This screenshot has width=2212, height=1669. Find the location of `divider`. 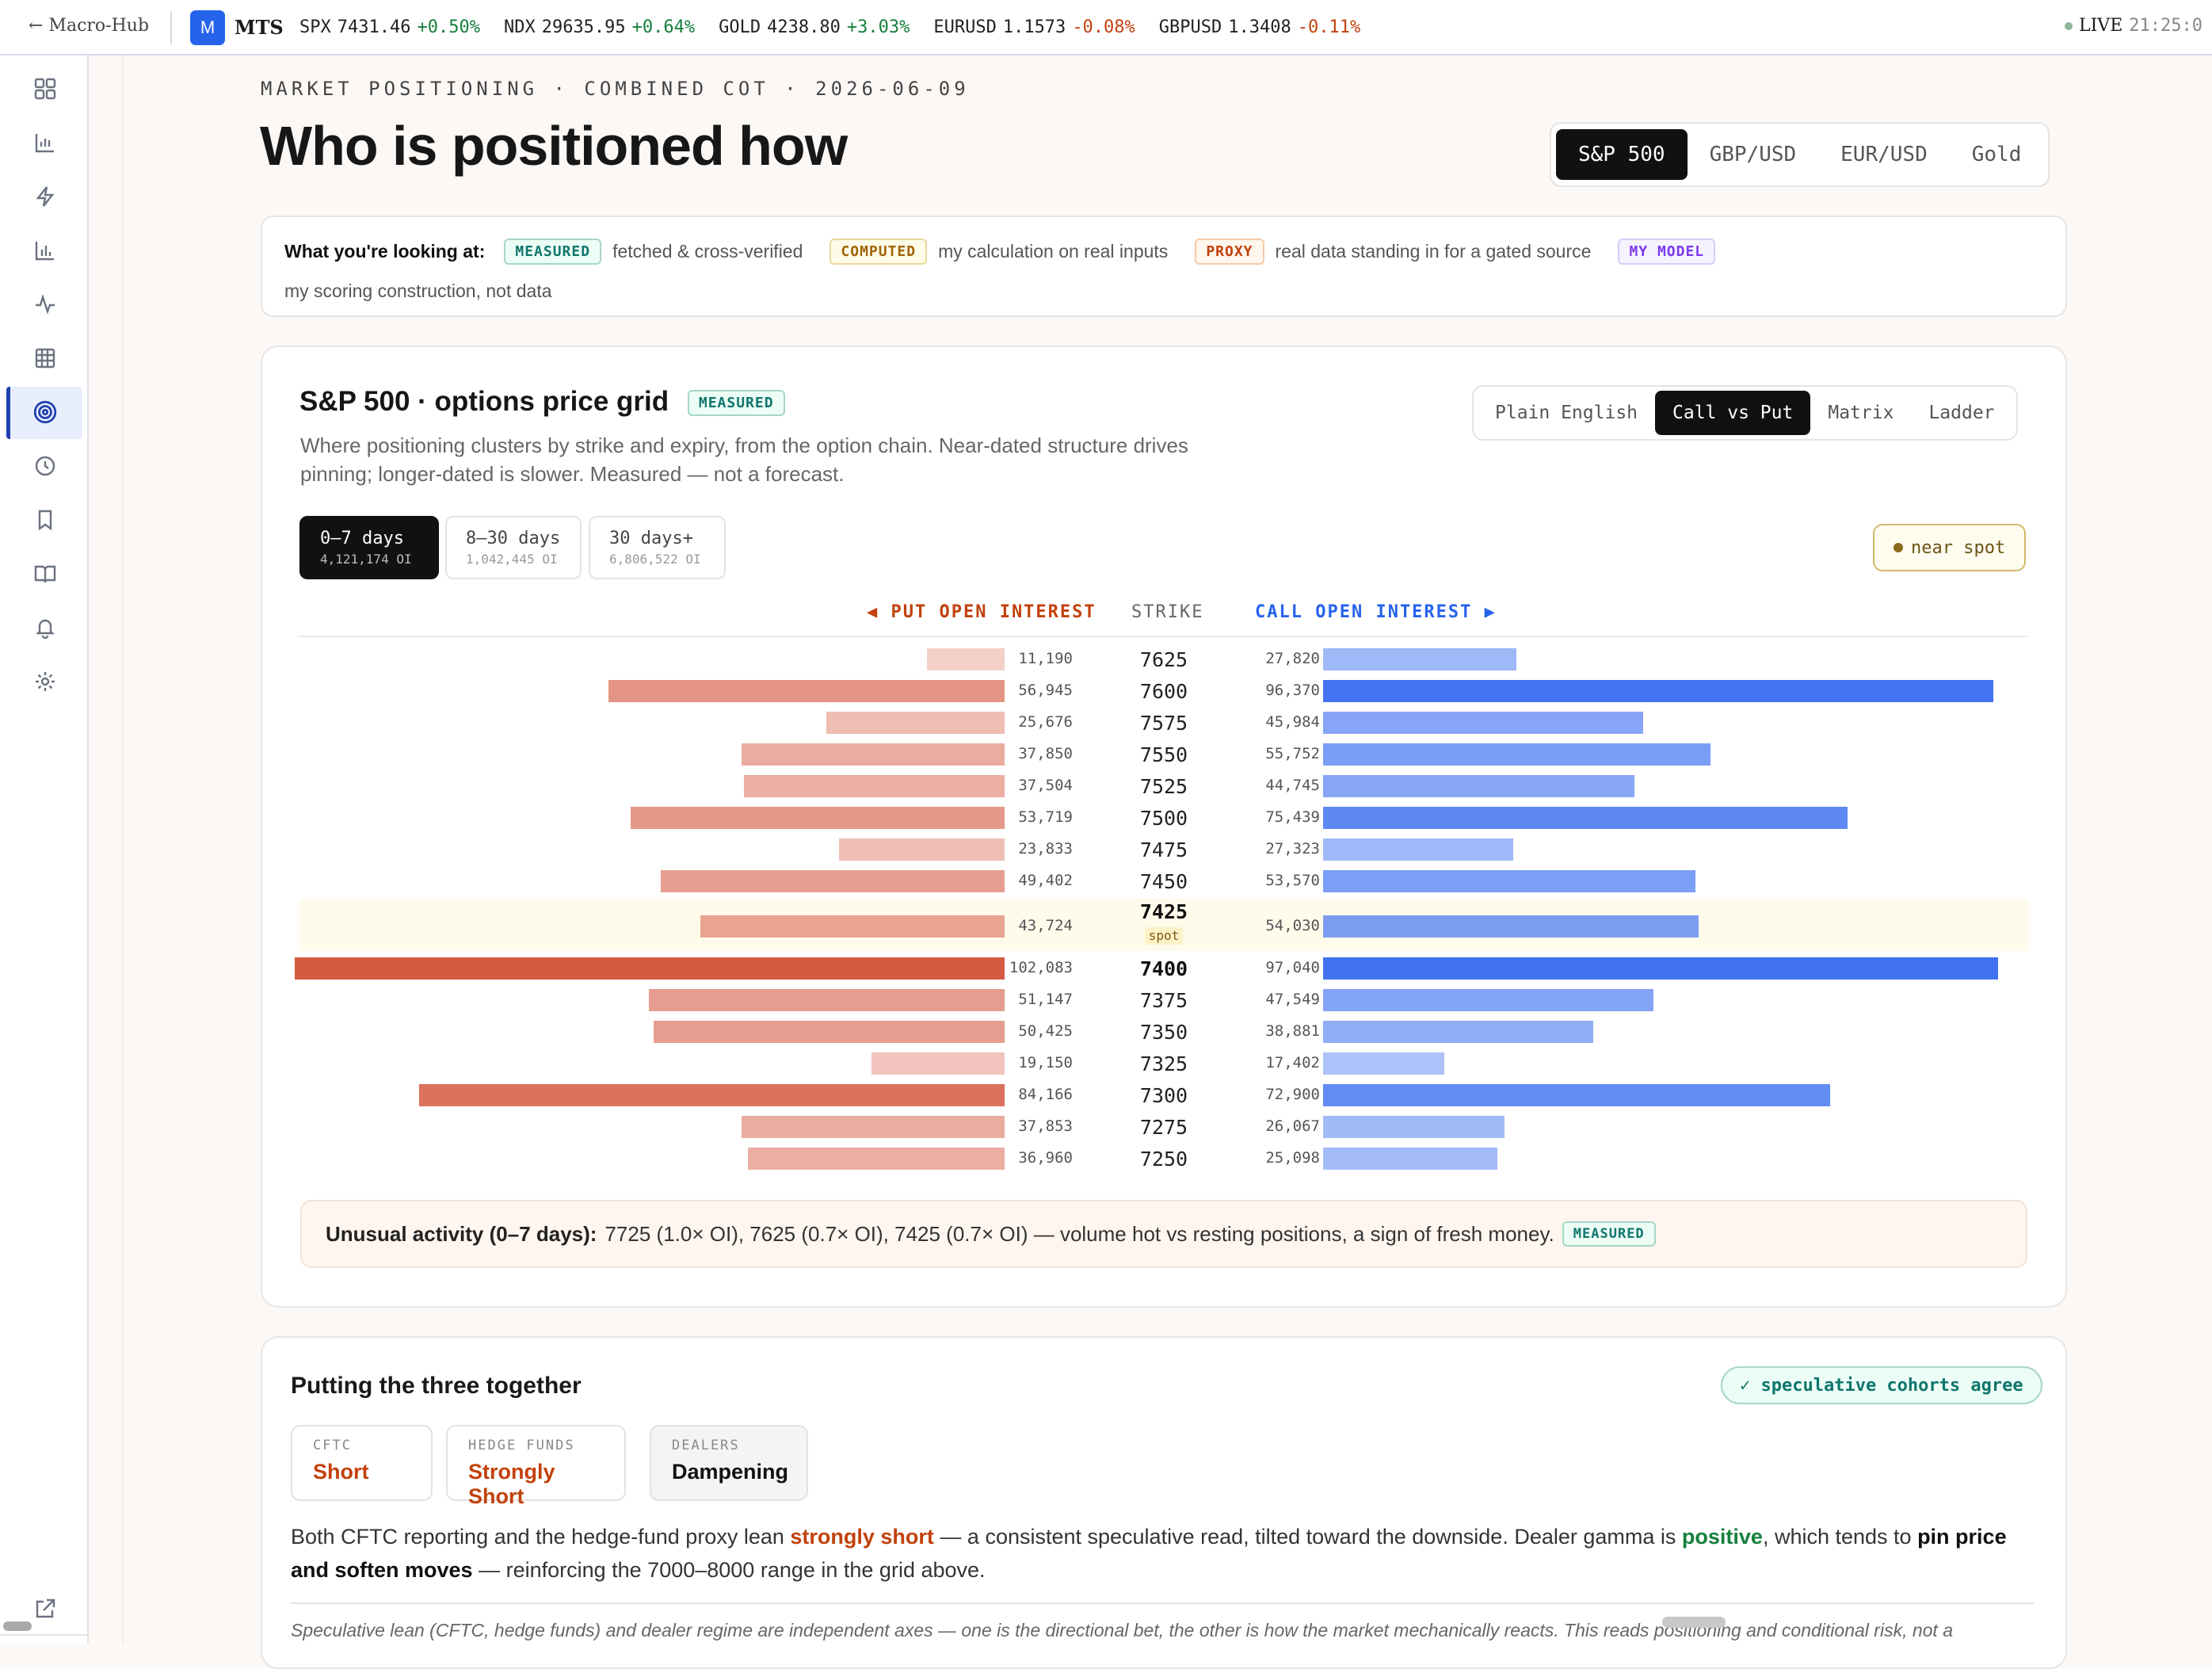

divider is located at coordinates (171, 27).